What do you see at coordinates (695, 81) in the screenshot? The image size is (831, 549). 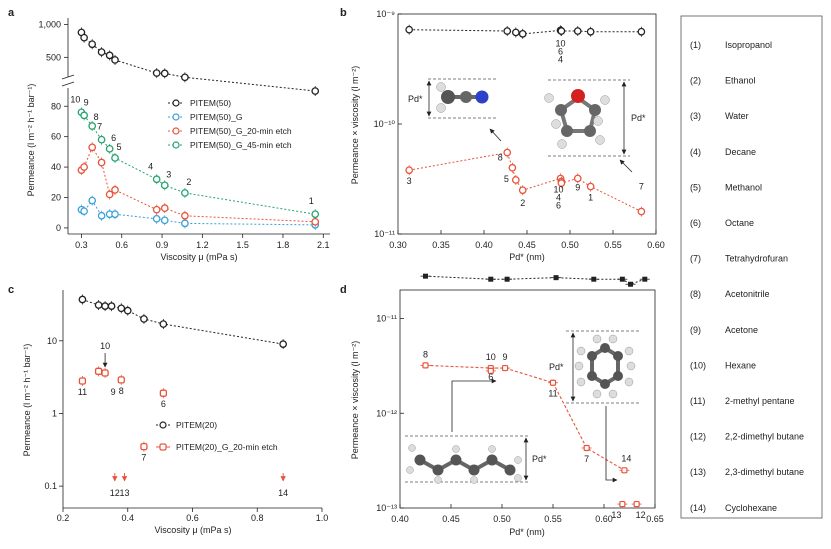 I see `solvent-number: (2)` at bounding box center [695, 81].